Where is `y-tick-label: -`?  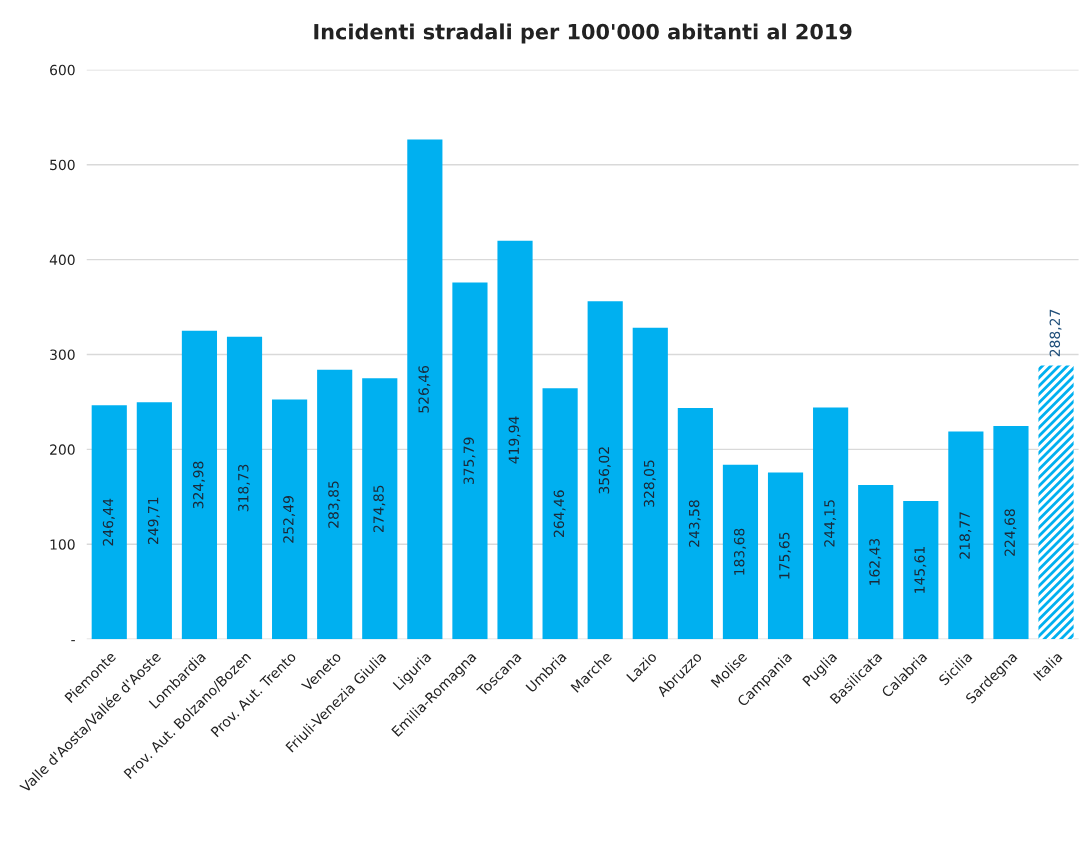 y-tick-label: - is located at coordinates (73, 641).